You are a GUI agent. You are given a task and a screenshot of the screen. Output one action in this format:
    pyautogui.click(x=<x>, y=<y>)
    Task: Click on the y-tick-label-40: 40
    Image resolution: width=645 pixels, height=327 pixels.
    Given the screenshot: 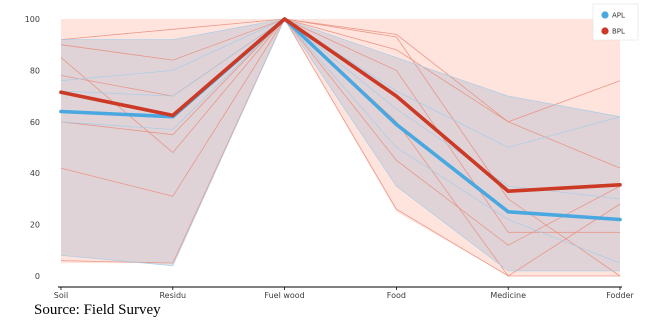 What is the action you would take?
    pyautogui.click(x=35, y=173)
    